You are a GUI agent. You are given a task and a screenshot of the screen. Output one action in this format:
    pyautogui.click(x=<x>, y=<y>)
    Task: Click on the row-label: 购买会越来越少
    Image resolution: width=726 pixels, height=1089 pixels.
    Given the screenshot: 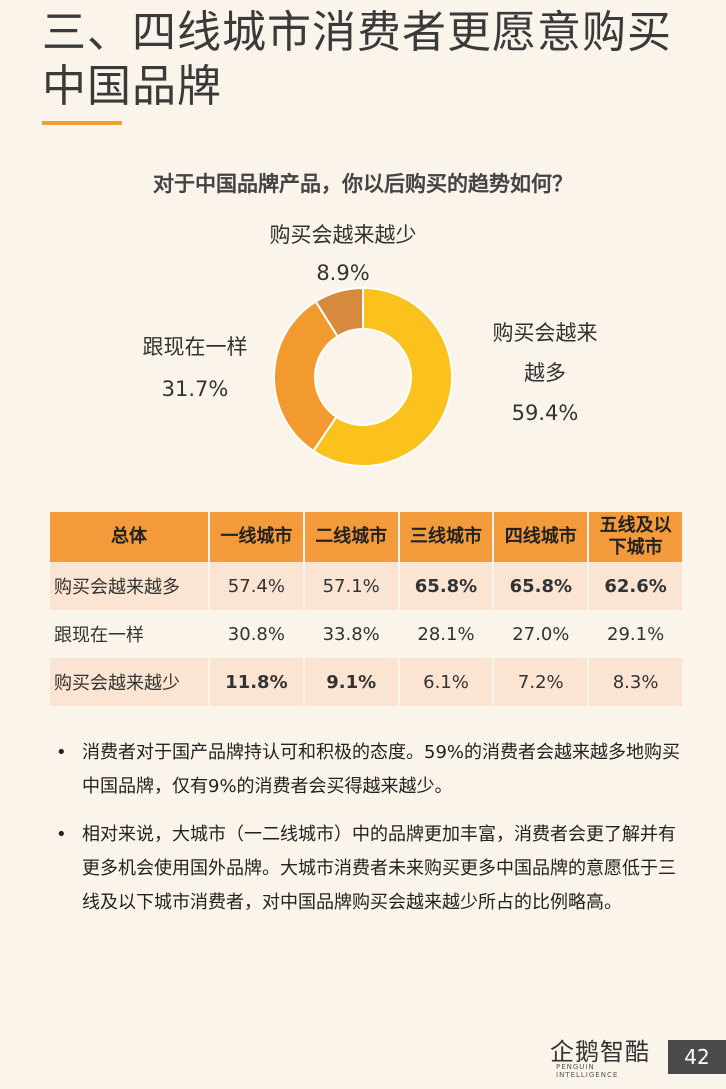 What is the action you would take?
    pyautogui.click(x=130, y=682)
    